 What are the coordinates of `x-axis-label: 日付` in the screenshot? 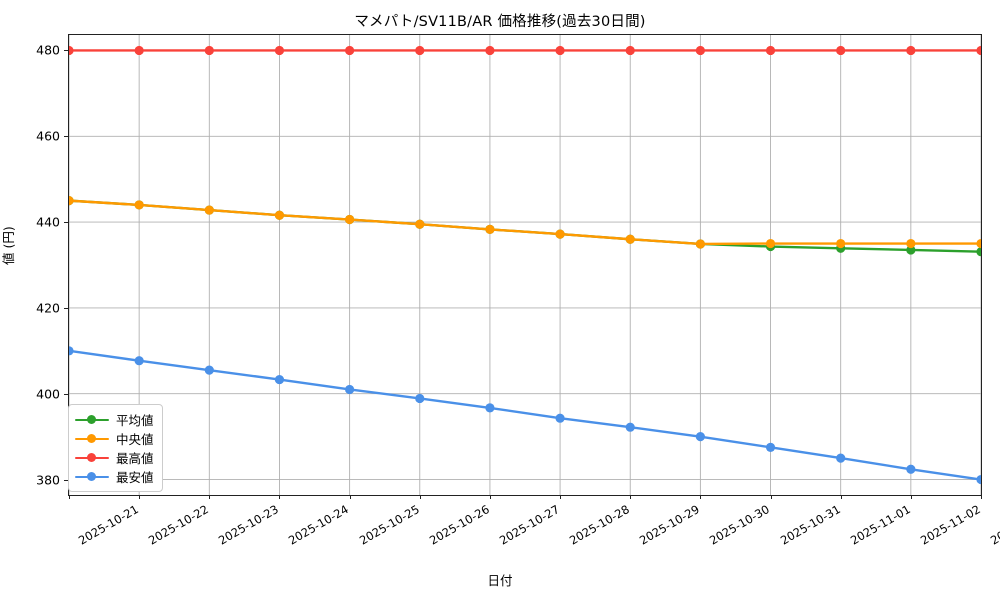 It's located at (500, 580).